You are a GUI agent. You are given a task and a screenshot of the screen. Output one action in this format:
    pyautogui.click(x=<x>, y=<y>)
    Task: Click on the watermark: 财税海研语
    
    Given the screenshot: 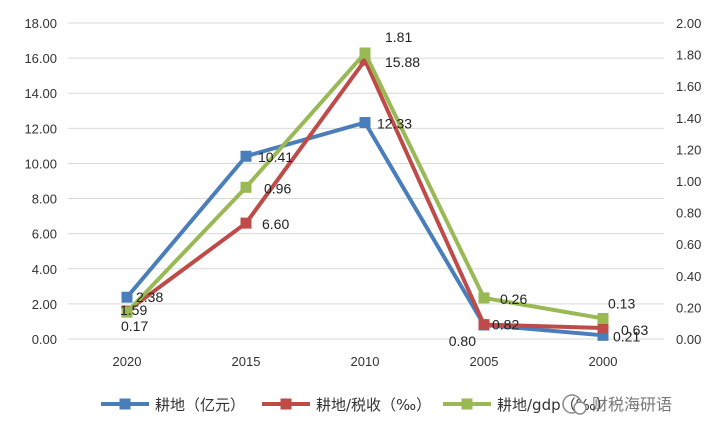 What is the action you would take?
    pyautogui.click(x=617, y=404)
    